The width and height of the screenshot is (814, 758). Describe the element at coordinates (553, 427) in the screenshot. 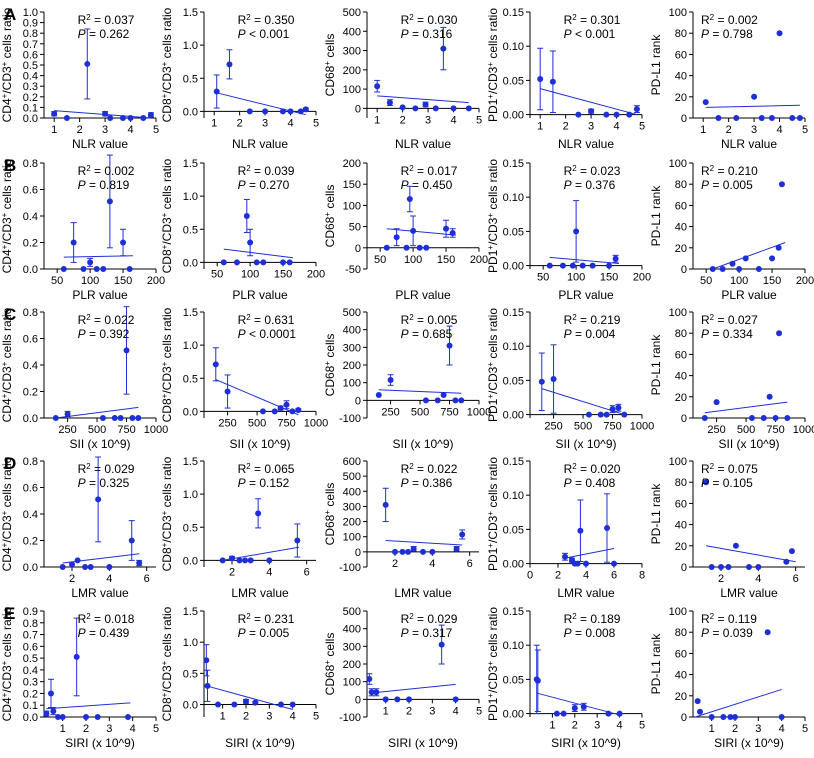

I see `x-tick-label: 250` at that location.